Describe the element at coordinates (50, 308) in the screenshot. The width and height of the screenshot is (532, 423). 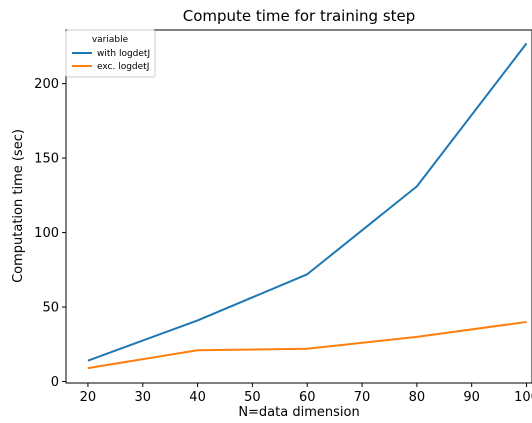
I see `y-tick-label: 50` at that location.